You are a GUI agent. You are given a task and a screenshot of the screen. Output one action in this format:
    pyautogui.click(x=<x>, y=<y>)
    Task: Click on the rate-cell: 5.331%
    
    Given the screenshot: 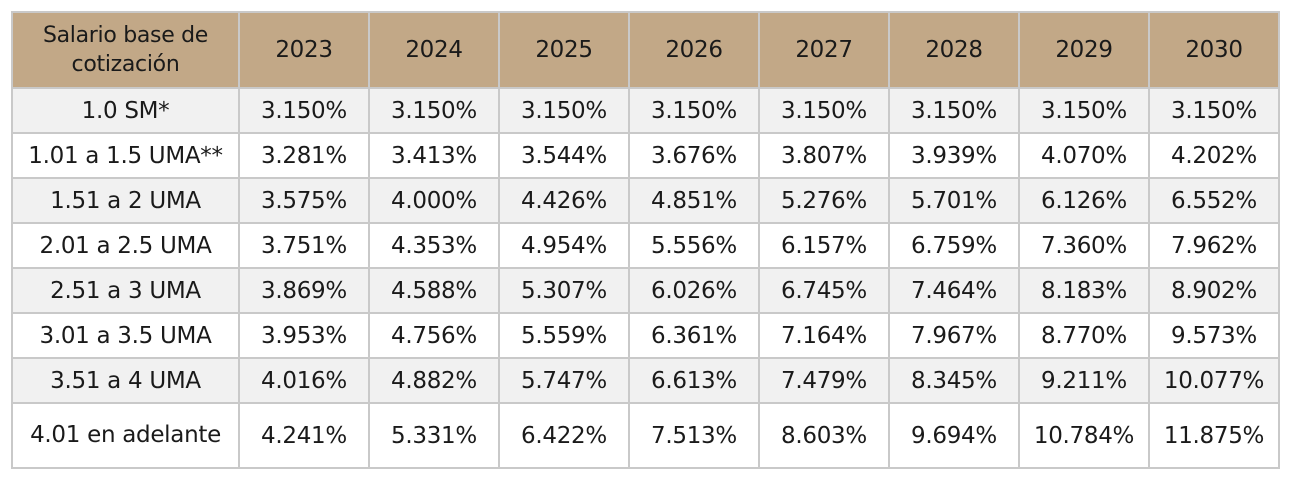 What is the action you would take?
    pyautogui.click(x=434, y=435)
    